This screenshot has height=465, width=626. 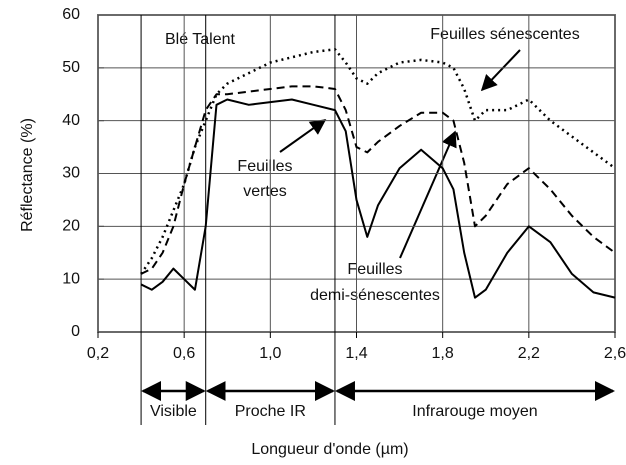 What do you see at coordinates (443, 353) in the screenshot?
I see `x-tick-label: 1,8` at bounding box center [443, 353].